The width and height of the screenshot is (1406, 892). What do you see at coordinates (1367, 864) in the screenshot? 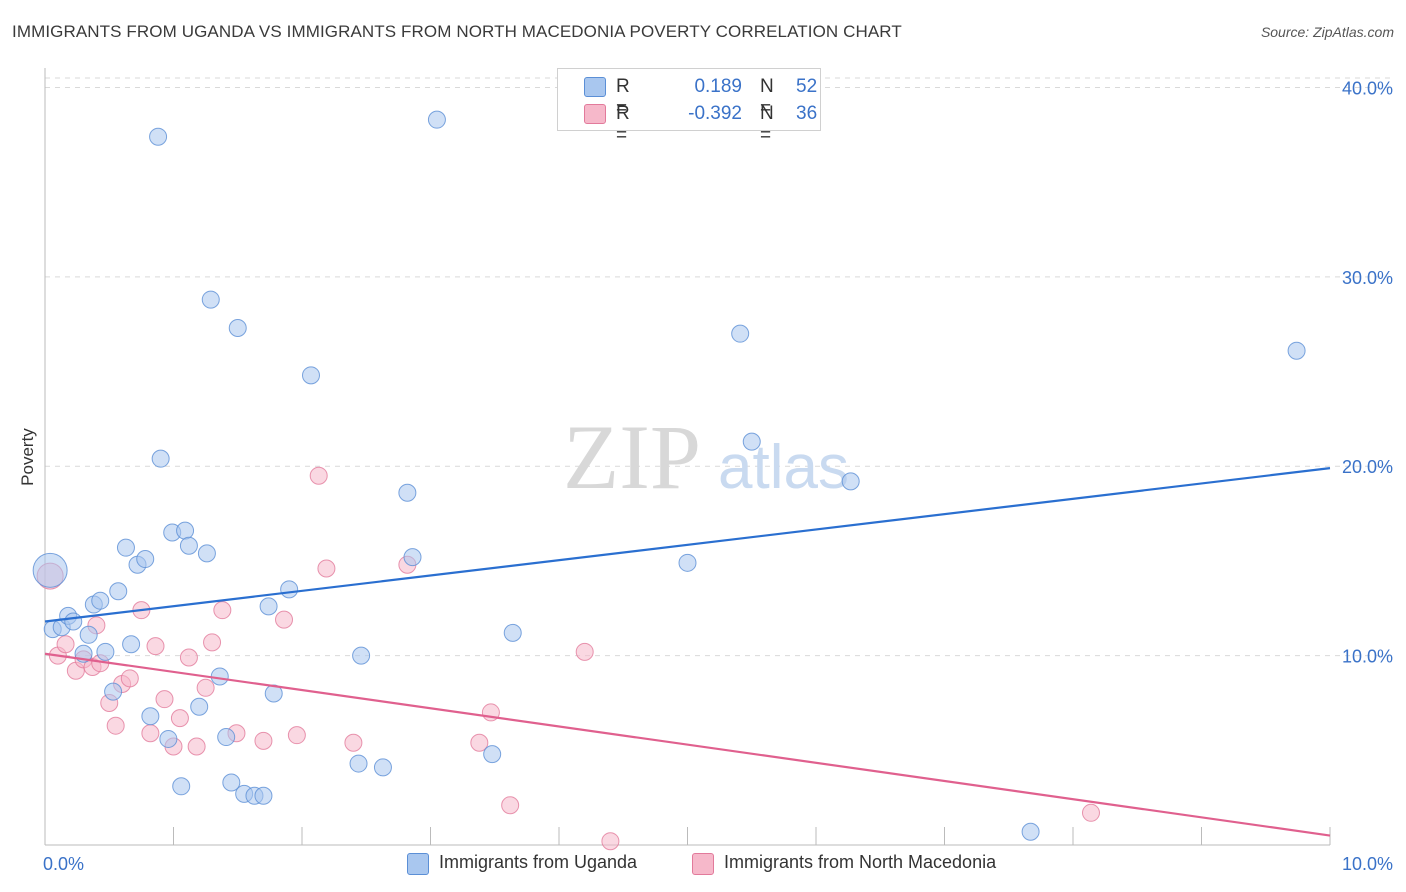
I see `x-tick-label: 10.0%` at bounding box center [1367, 864].